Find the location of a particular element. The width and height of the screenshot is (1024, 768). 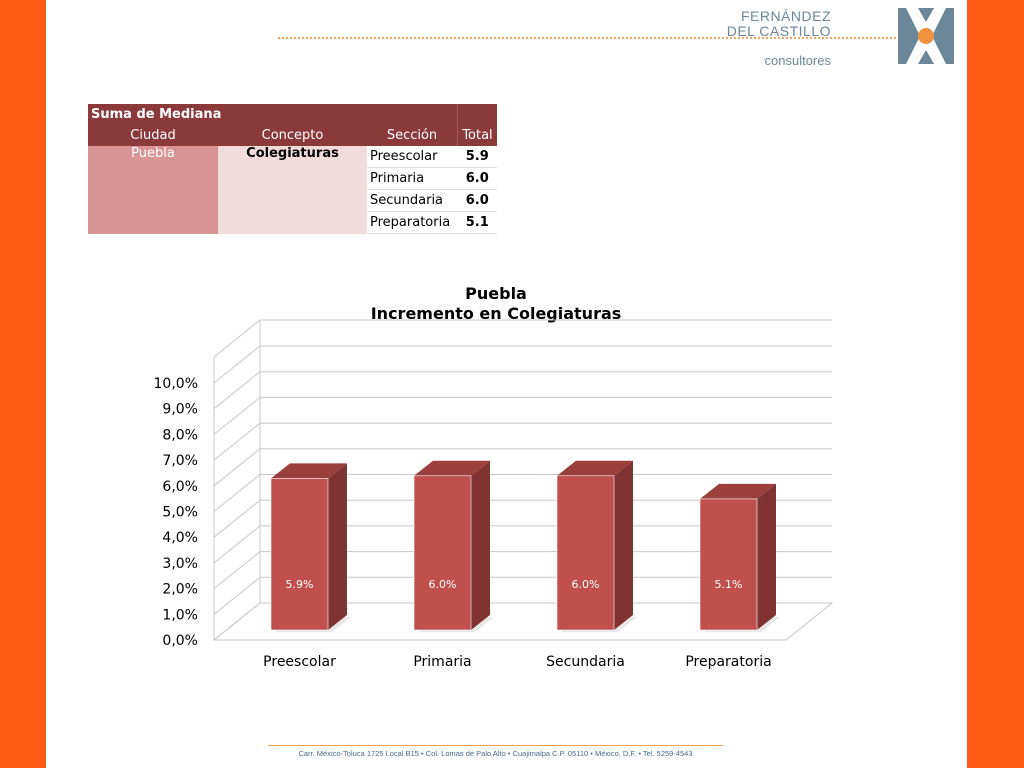

pivot-header-row: Ciudad Concepto Sección Total is located at coordinates (292, 135).